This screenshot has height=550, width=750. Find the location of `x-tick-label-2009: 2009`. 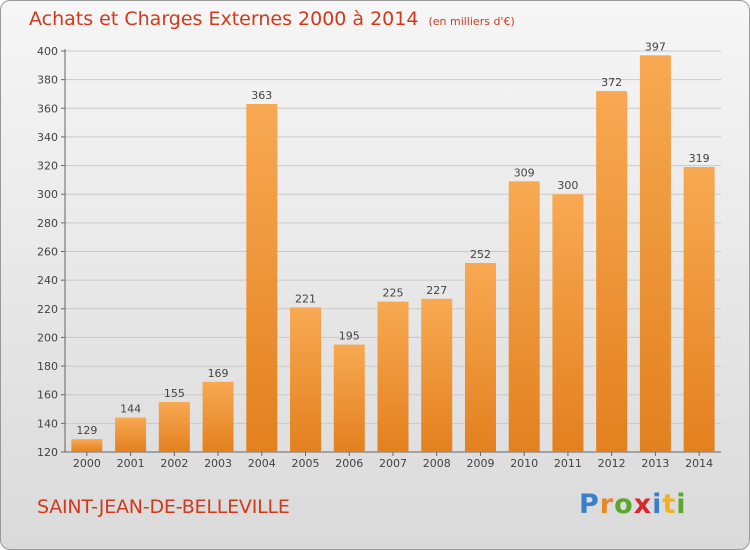

x-tick-label-2009: 2009 is located at coordinates (480, 463).